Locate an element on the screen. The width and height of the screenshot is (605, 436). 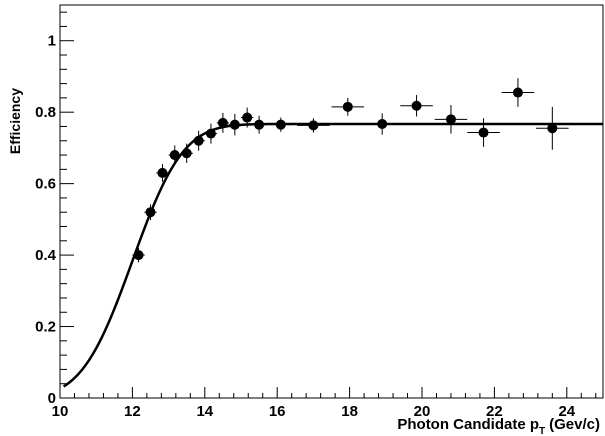
x-axis-title-unit: (Gev/c) is located at coordinates (574, 424).